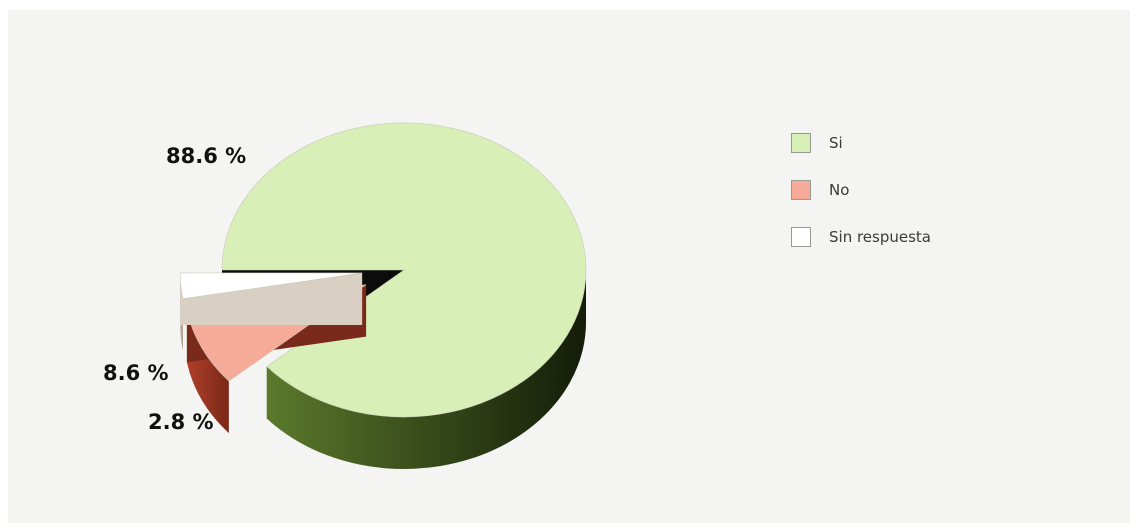  Describe the element at coordinates (801, 190) in the screenshot. I see `legend-swatch-no` at that location.